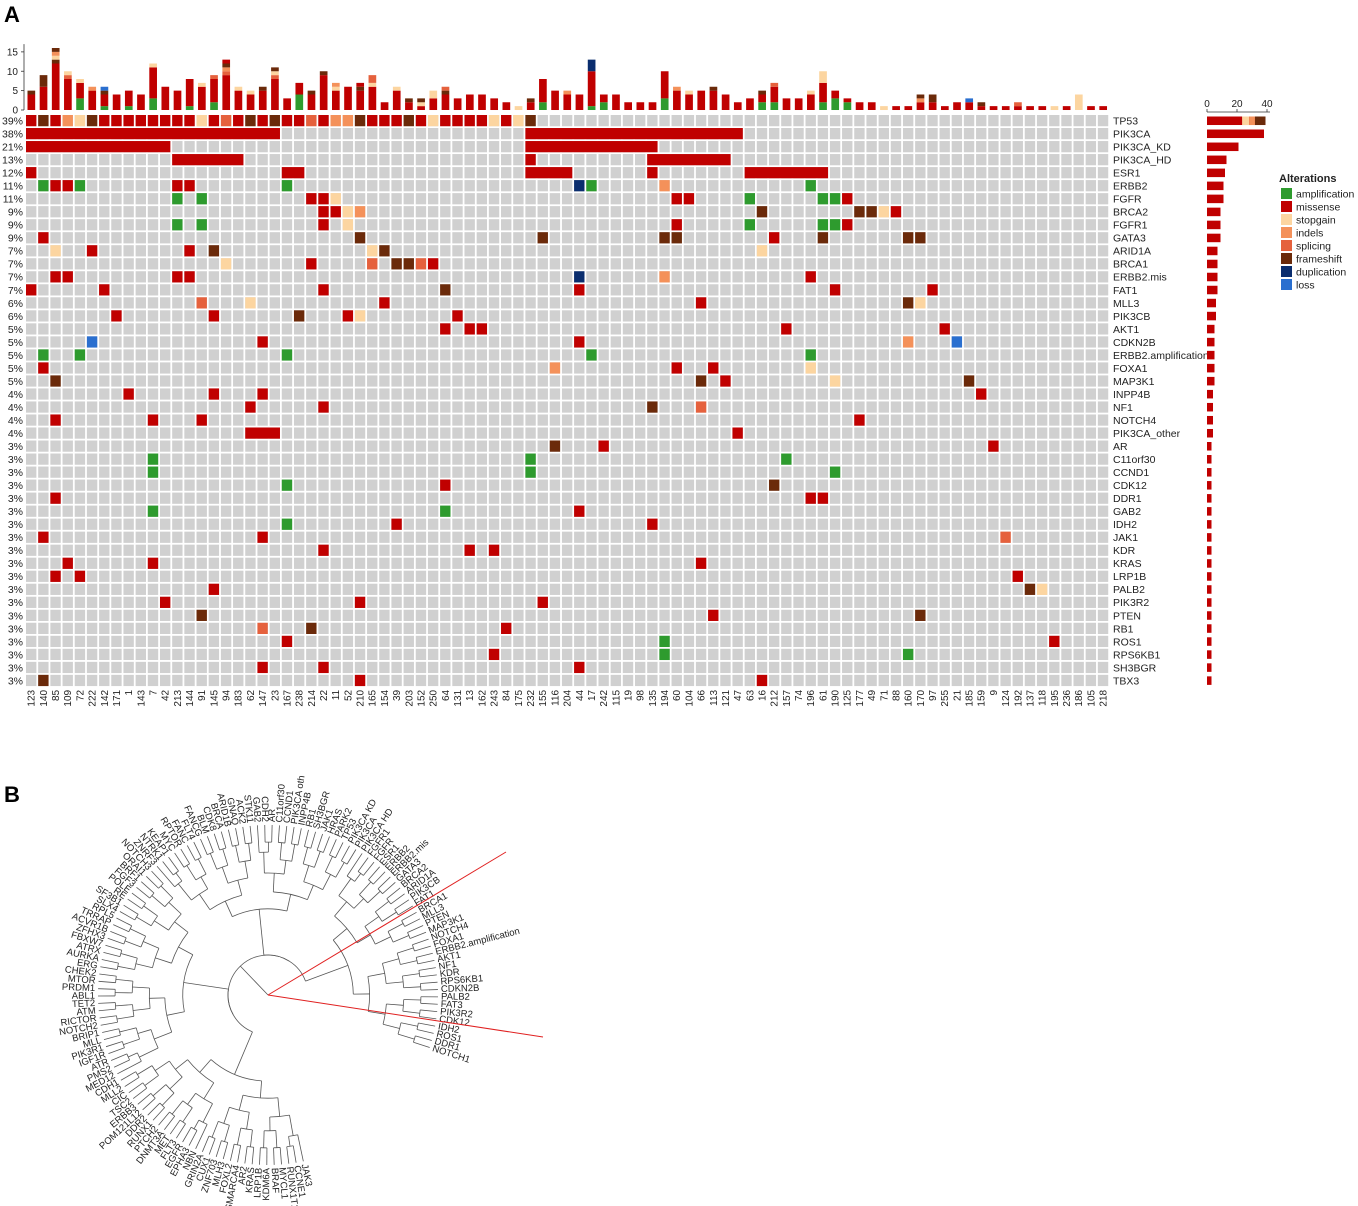 This screenshot has height=1206, width=1358. What do you see at coordinates (1147, 434) in the screenshot?
I see `gene-name-label: PIK3CA_other` at bounding box center [1147, 434].